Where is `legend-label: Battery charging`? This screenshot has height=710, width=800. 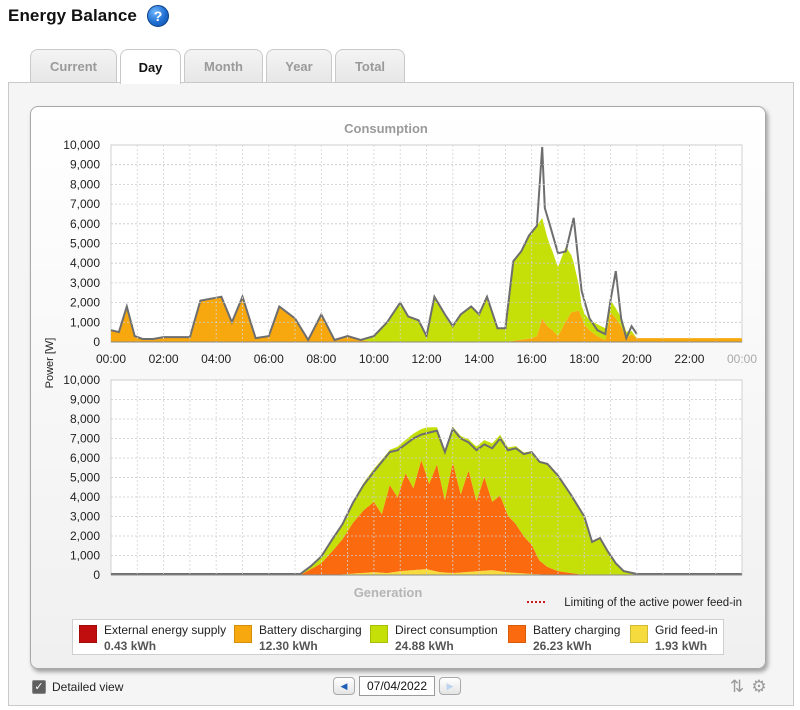 legend-label: Battery charging is located at coordinates (577, 630).